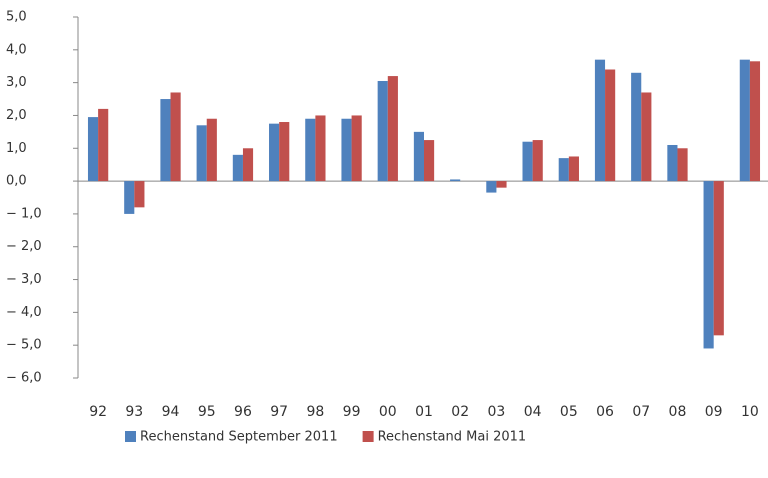 This screenshot has width=768, height=478. Describe the element at coordinates (16, 17) in the screenshot. I see `y-tick-label: 5,0` at that location.